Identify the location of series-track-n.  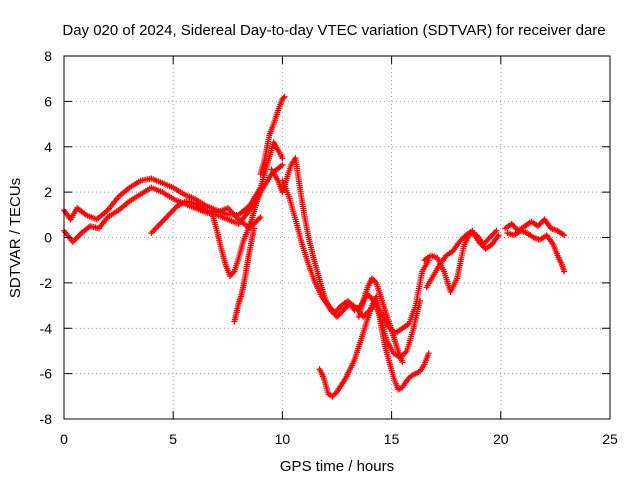
(536, 251).